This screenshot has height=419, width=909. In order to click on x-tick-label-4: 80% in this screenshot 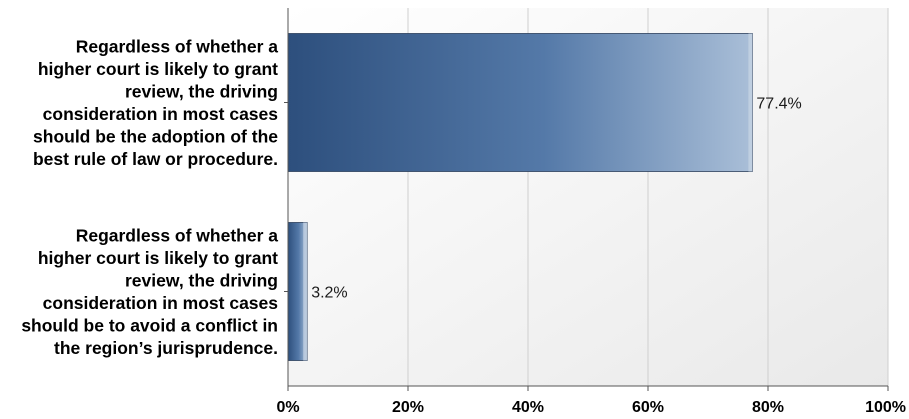, I will do `click(768, 407)`.